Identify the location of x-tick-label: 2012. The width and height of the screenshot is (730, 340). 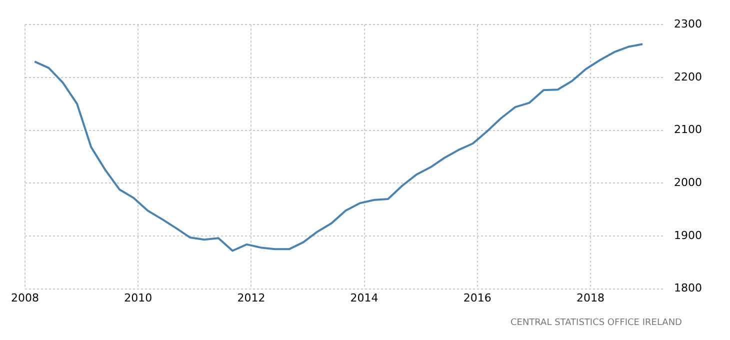
(251, 297).